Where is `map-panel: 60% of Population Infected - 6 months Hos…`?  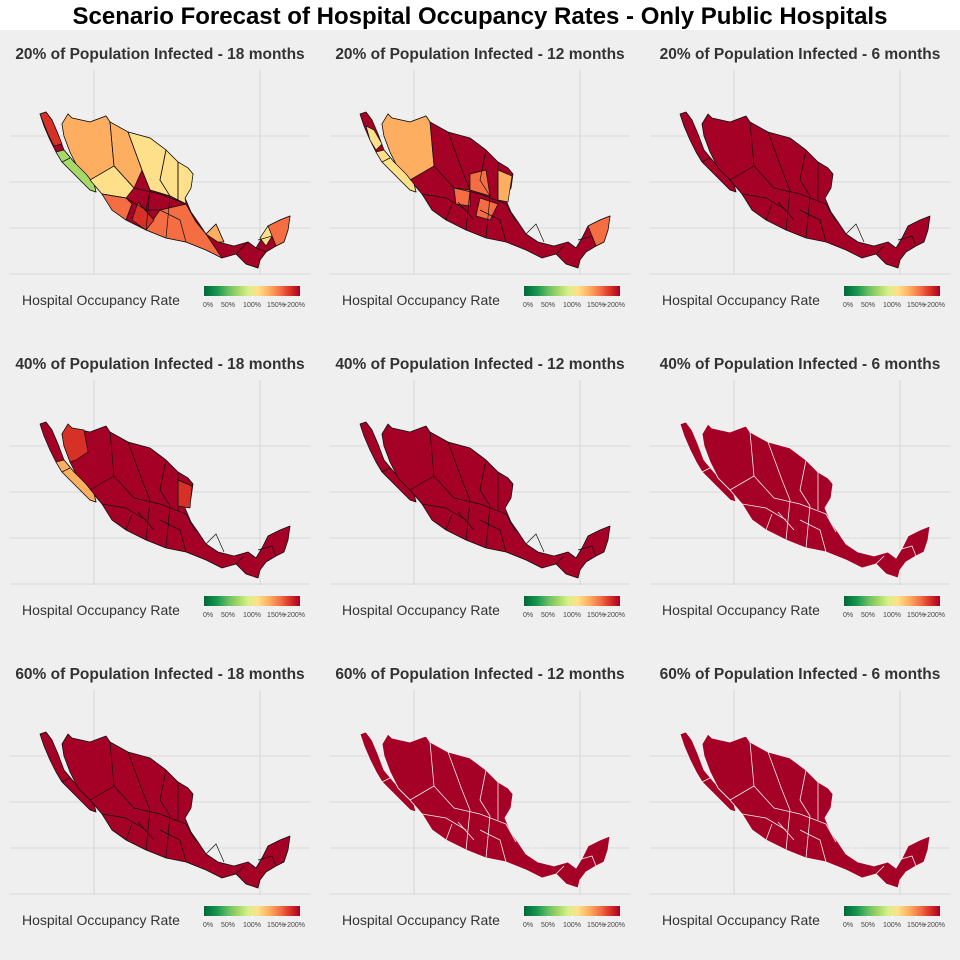
map-panel: 60% of Population Infected - 6 months Hos… is located at coordinates (800, 805).